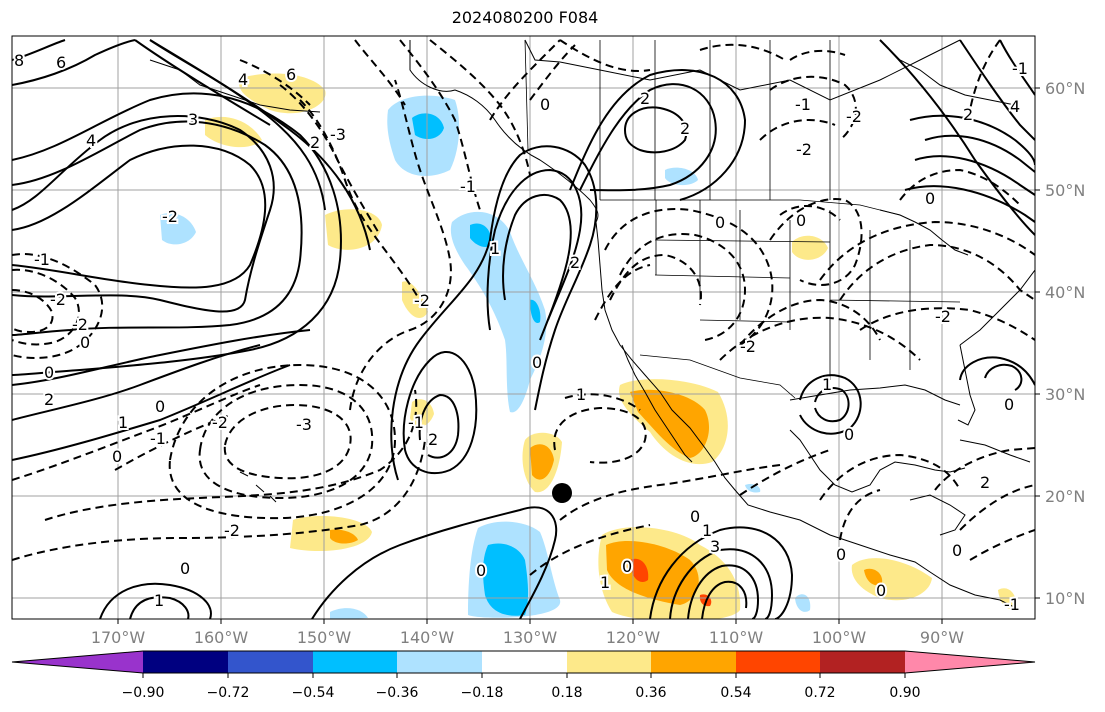  I want to click on contour-label: 4, so click(243, 79).